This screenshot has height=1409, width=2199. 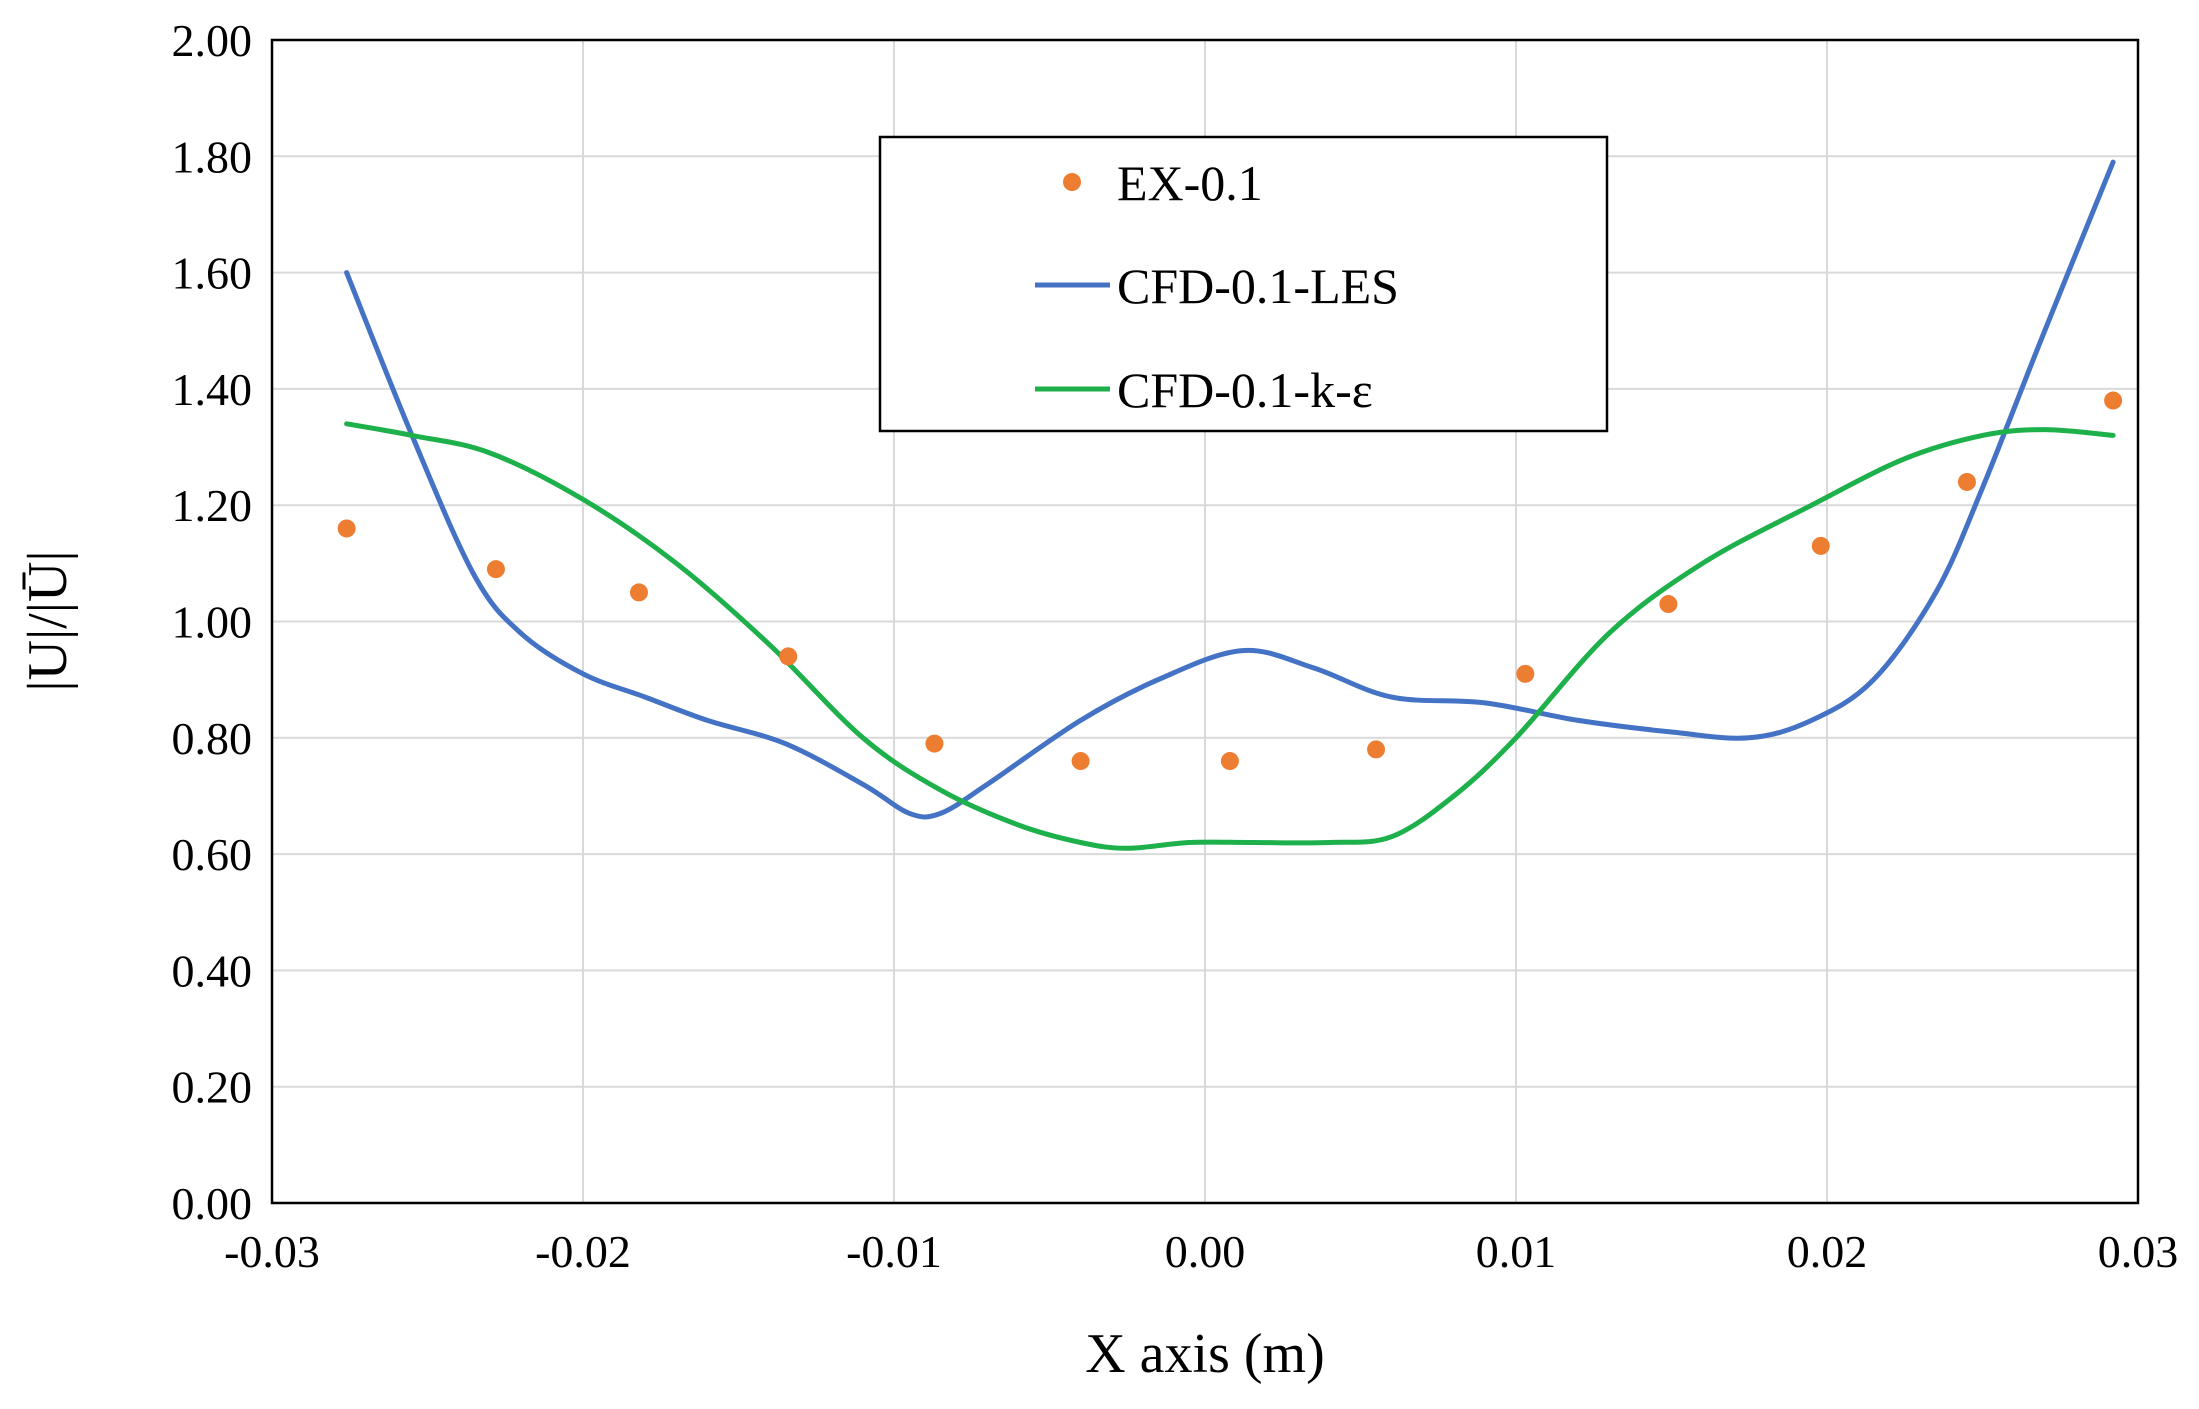 What do you see at coordinates (212, 156) in the screenshot?
I see `y-tick-label: 1.80` at bounding box center [212, 156].